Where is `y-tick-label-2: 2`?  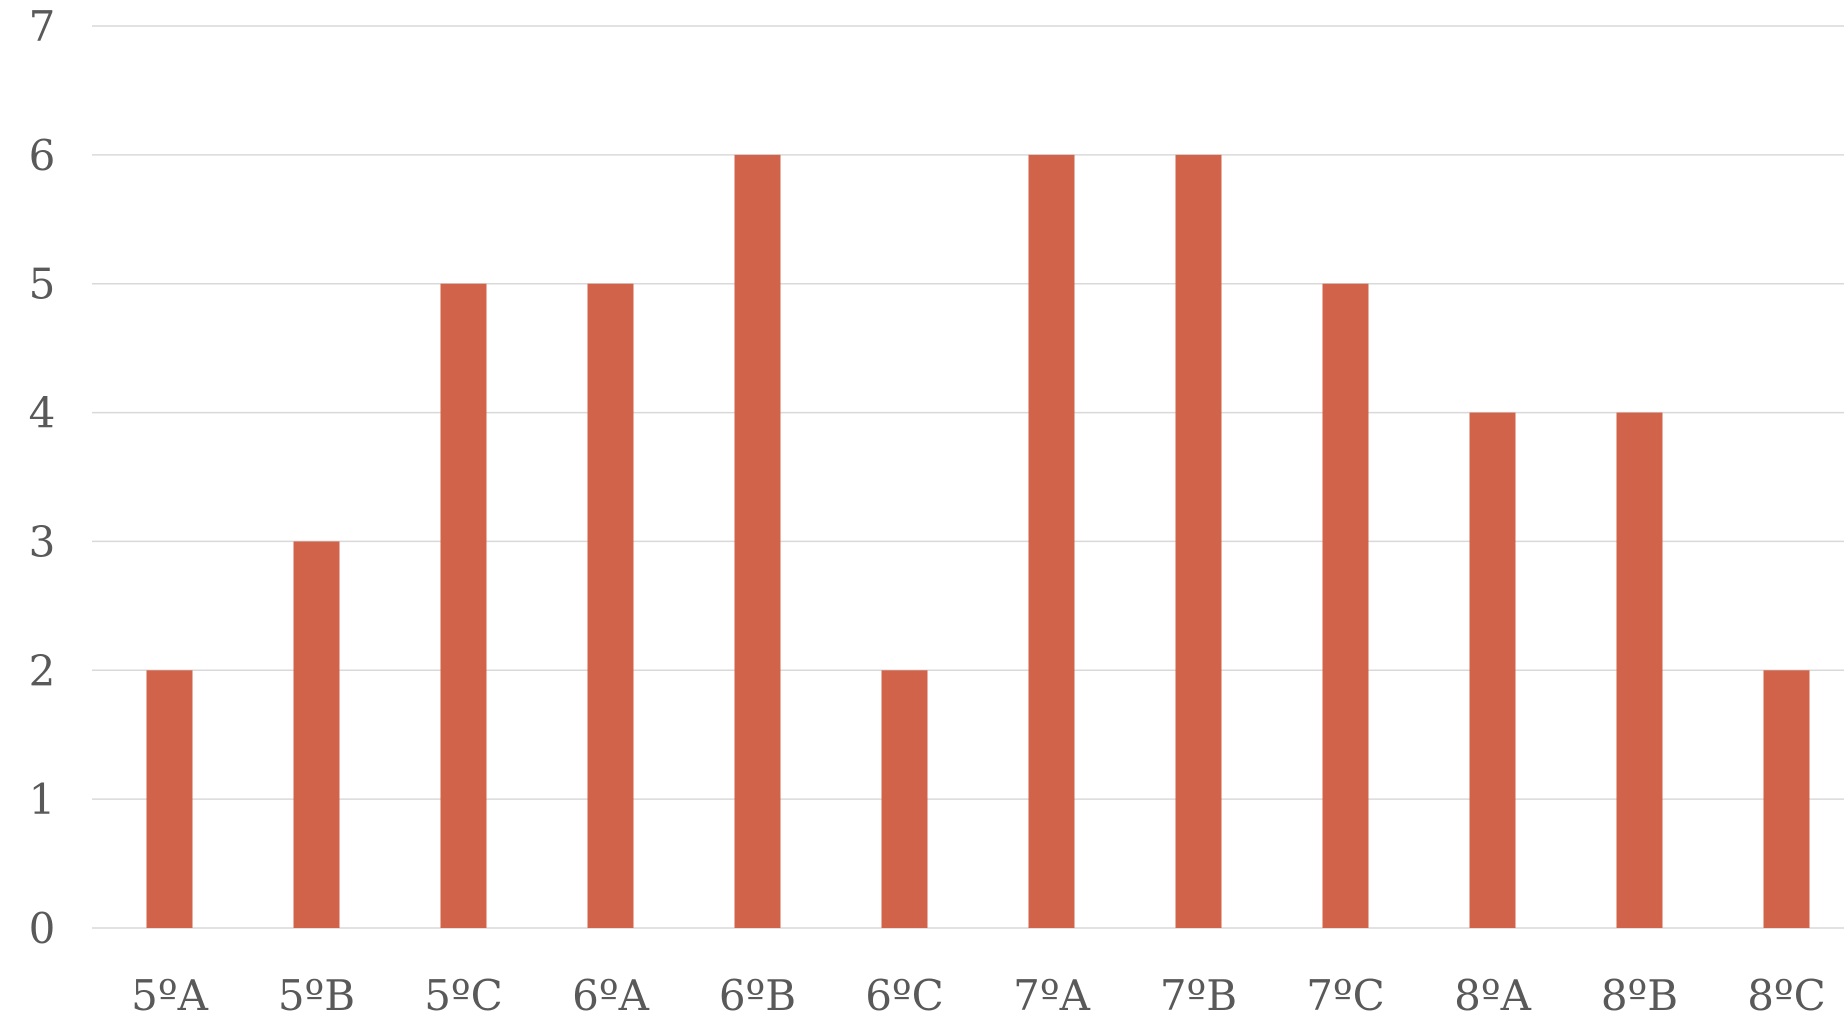
y-tick-label-2: 2 is located at coordinates (42, 670).